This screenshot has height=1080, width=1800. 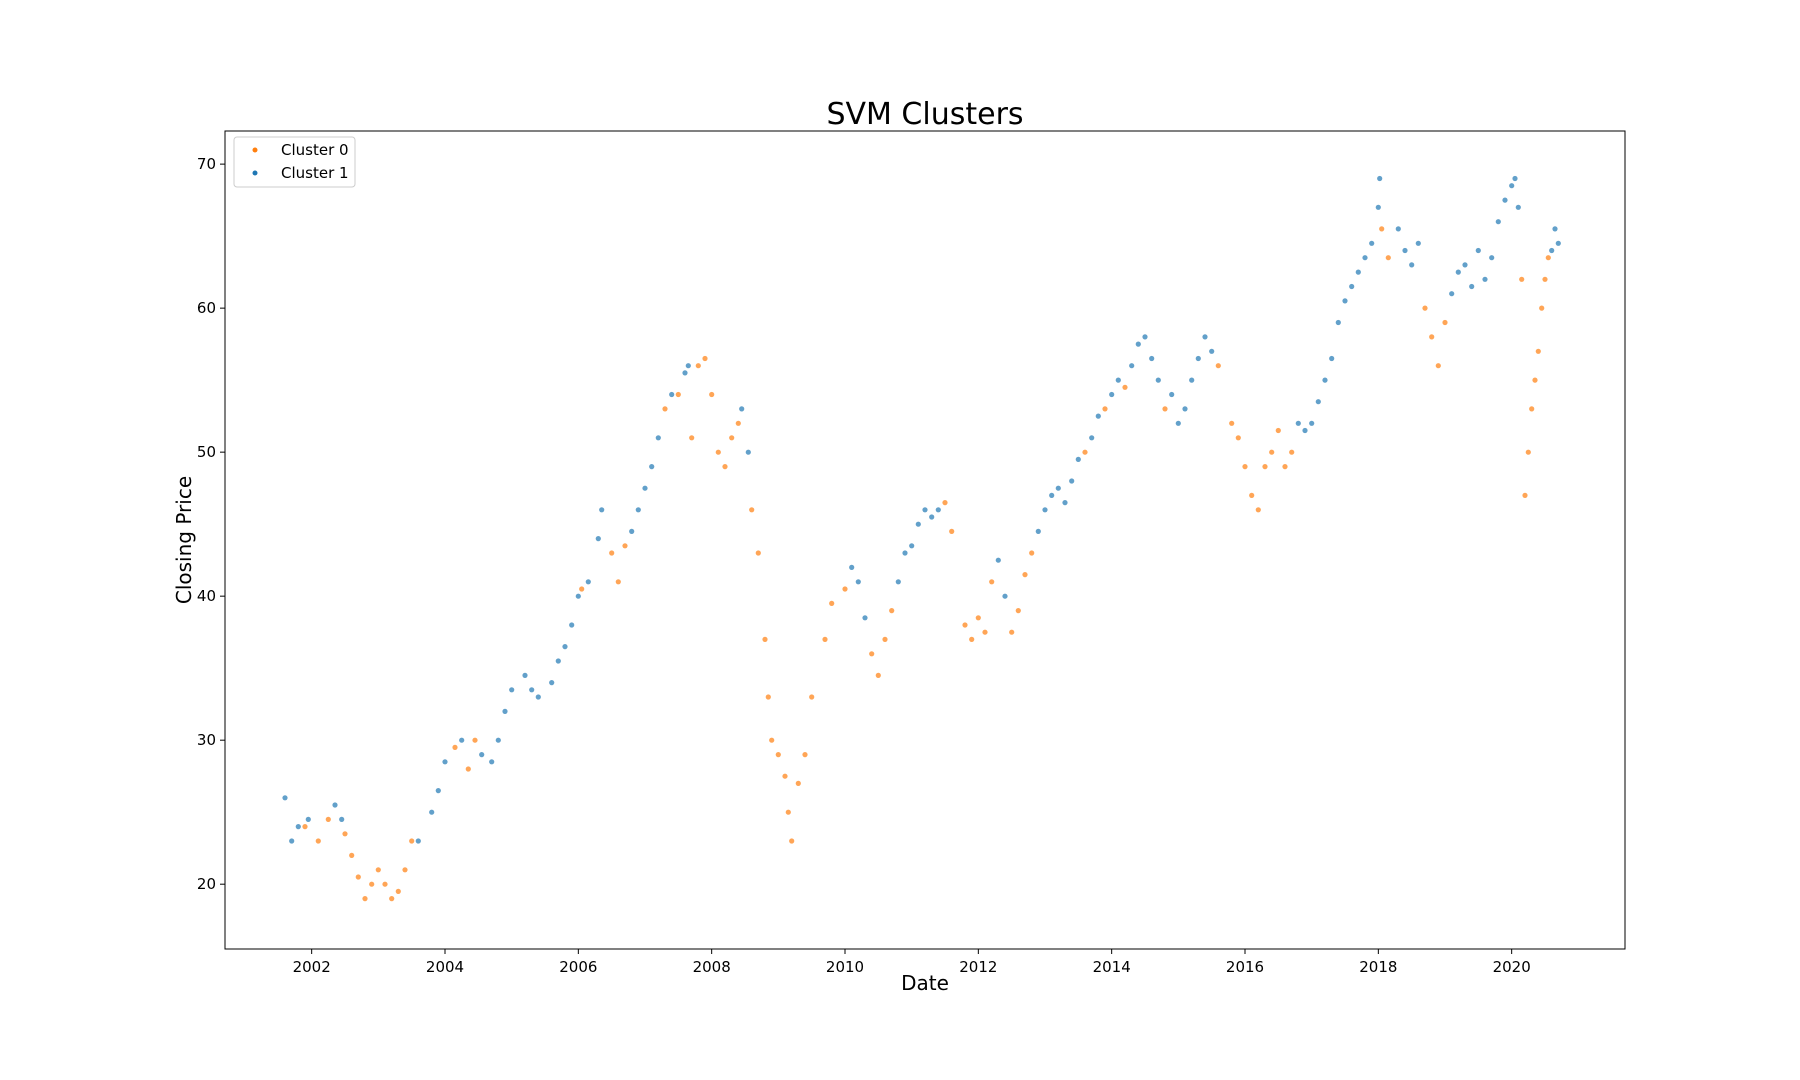 I want to click on x-tick-label: 2008, so click(x=712, y=967).